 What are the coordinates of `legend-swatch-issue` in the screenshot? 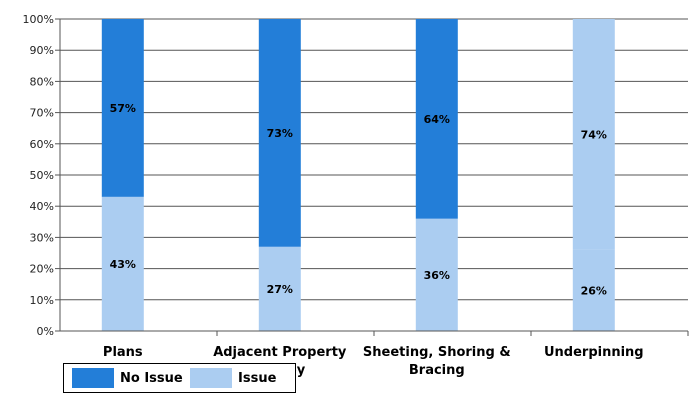 It's located at (211, 378).